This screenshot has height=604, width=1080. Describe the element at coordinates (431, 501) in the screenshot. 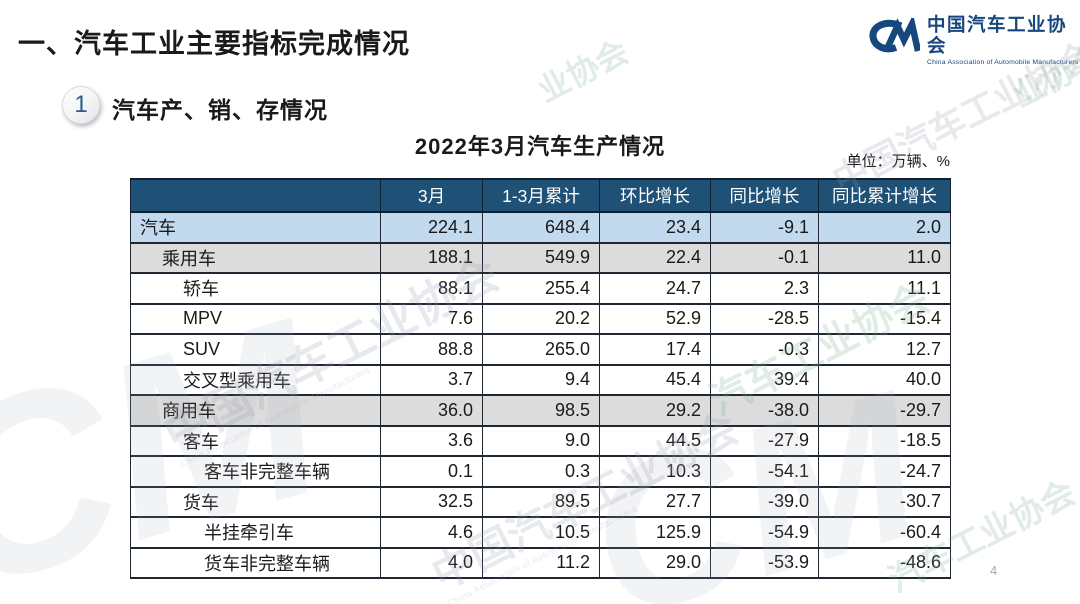

I see `row-value: 32.5` at that location.